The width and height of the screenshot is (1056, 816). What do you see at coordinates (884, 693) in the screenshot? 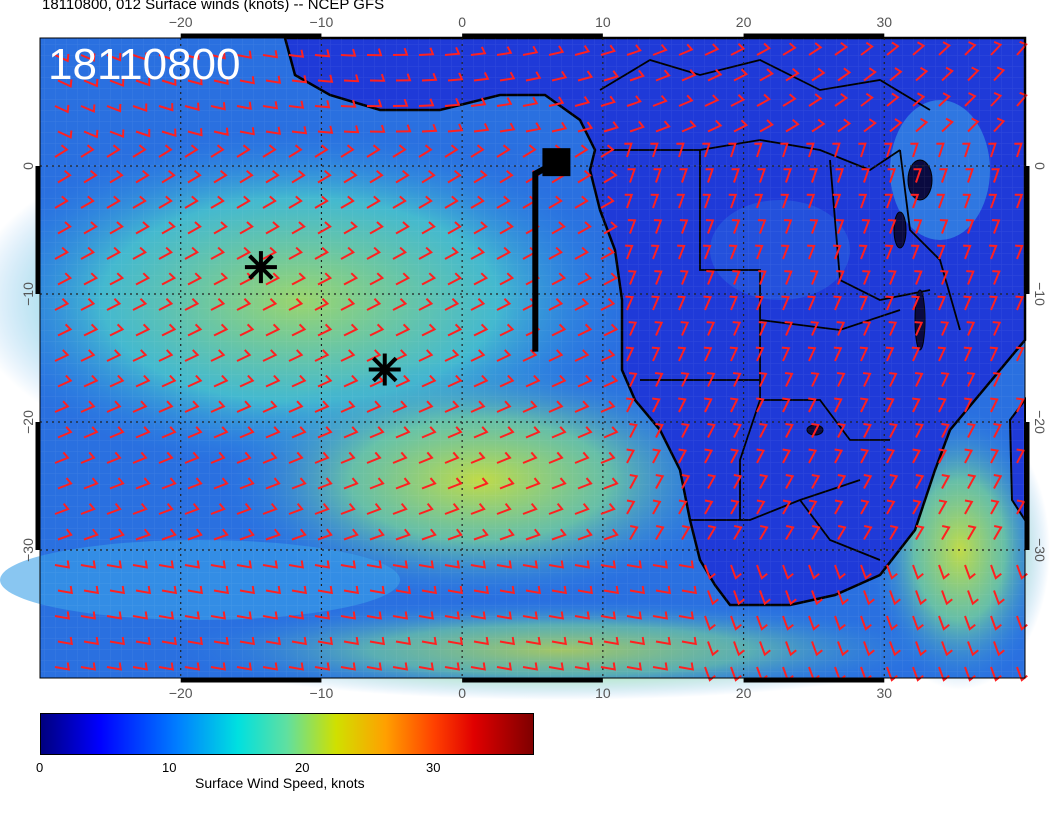
I see `lon-tick-bottom: 30` at bounding box center [884, 693].